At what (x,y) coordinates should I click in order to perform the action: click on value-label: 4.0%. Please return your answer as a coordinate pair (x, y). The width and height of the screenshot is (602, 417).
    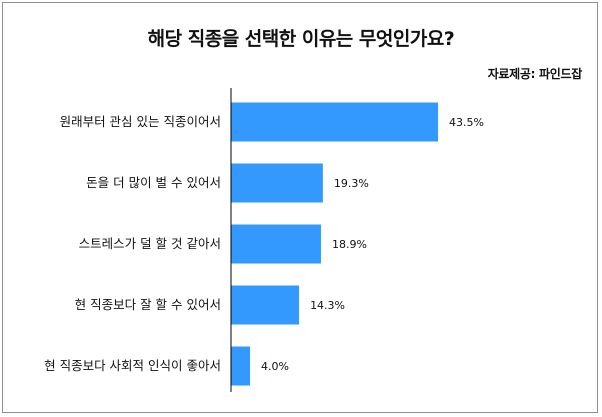
    Looking at the image, I should click on (275, 366).